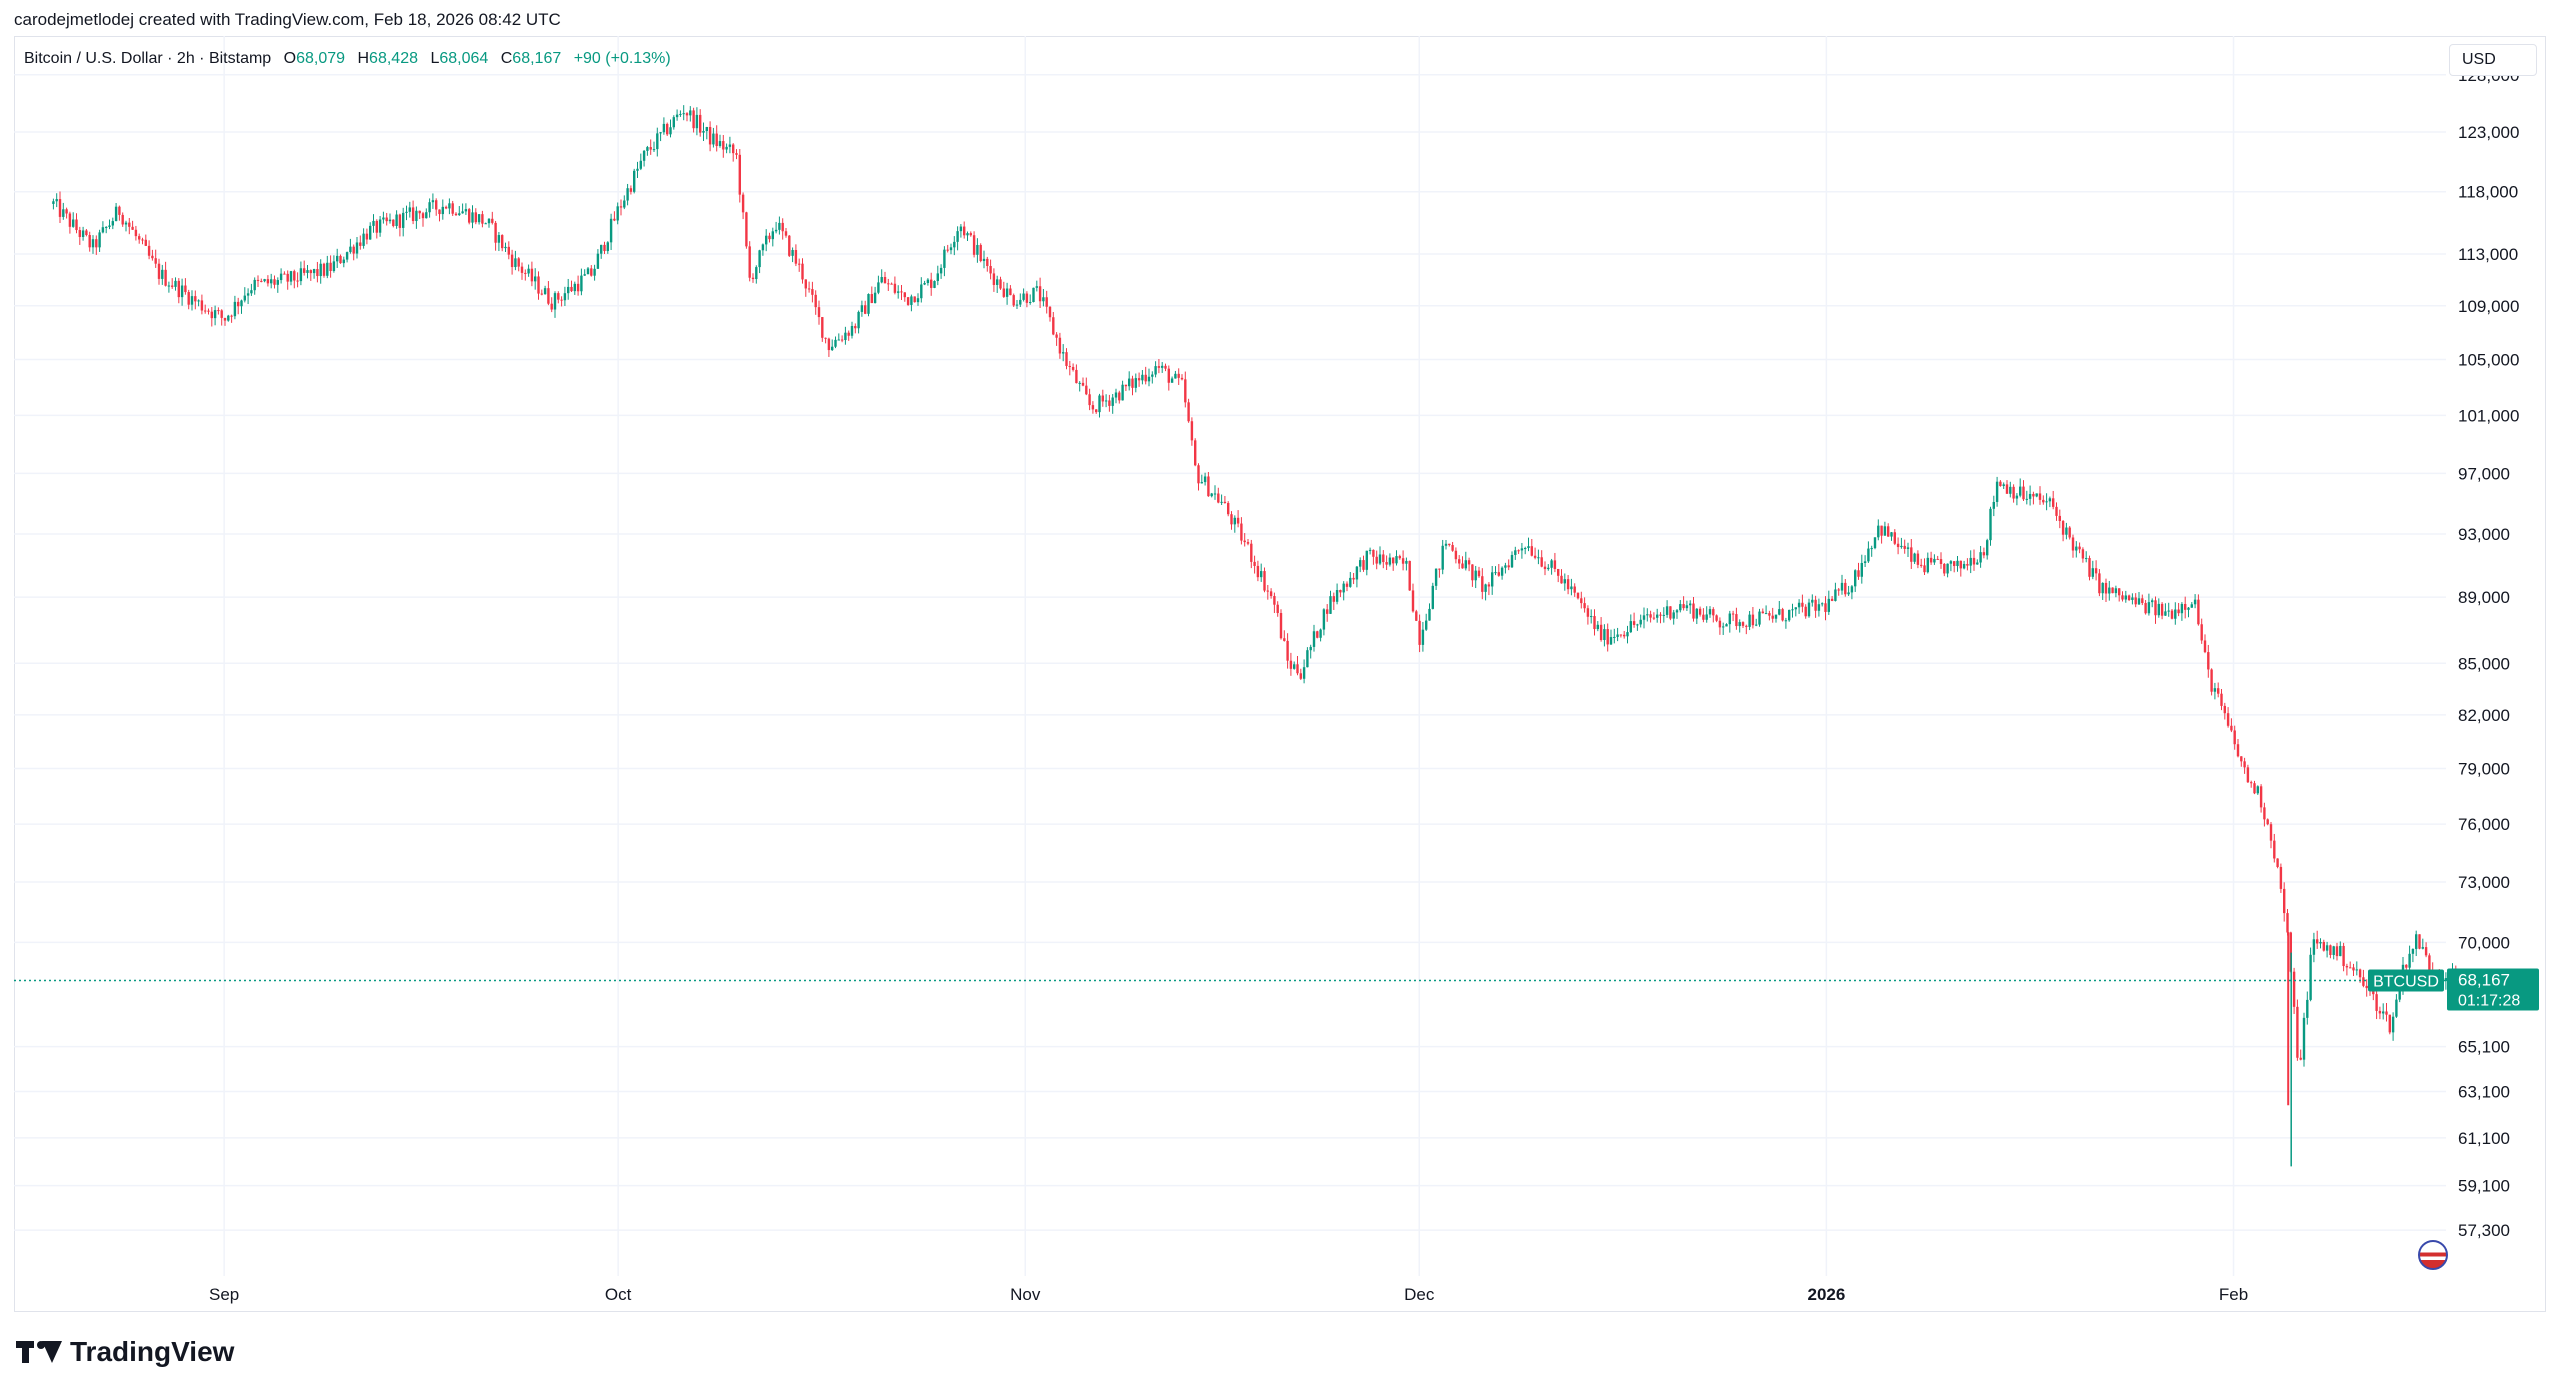 Image resolution: width=2560 pixels, height=1396 pixels. I want to click on symbol-name: Bitcoin / U.S. Dollar · 2h · Bitstamp, so click(148, 58).